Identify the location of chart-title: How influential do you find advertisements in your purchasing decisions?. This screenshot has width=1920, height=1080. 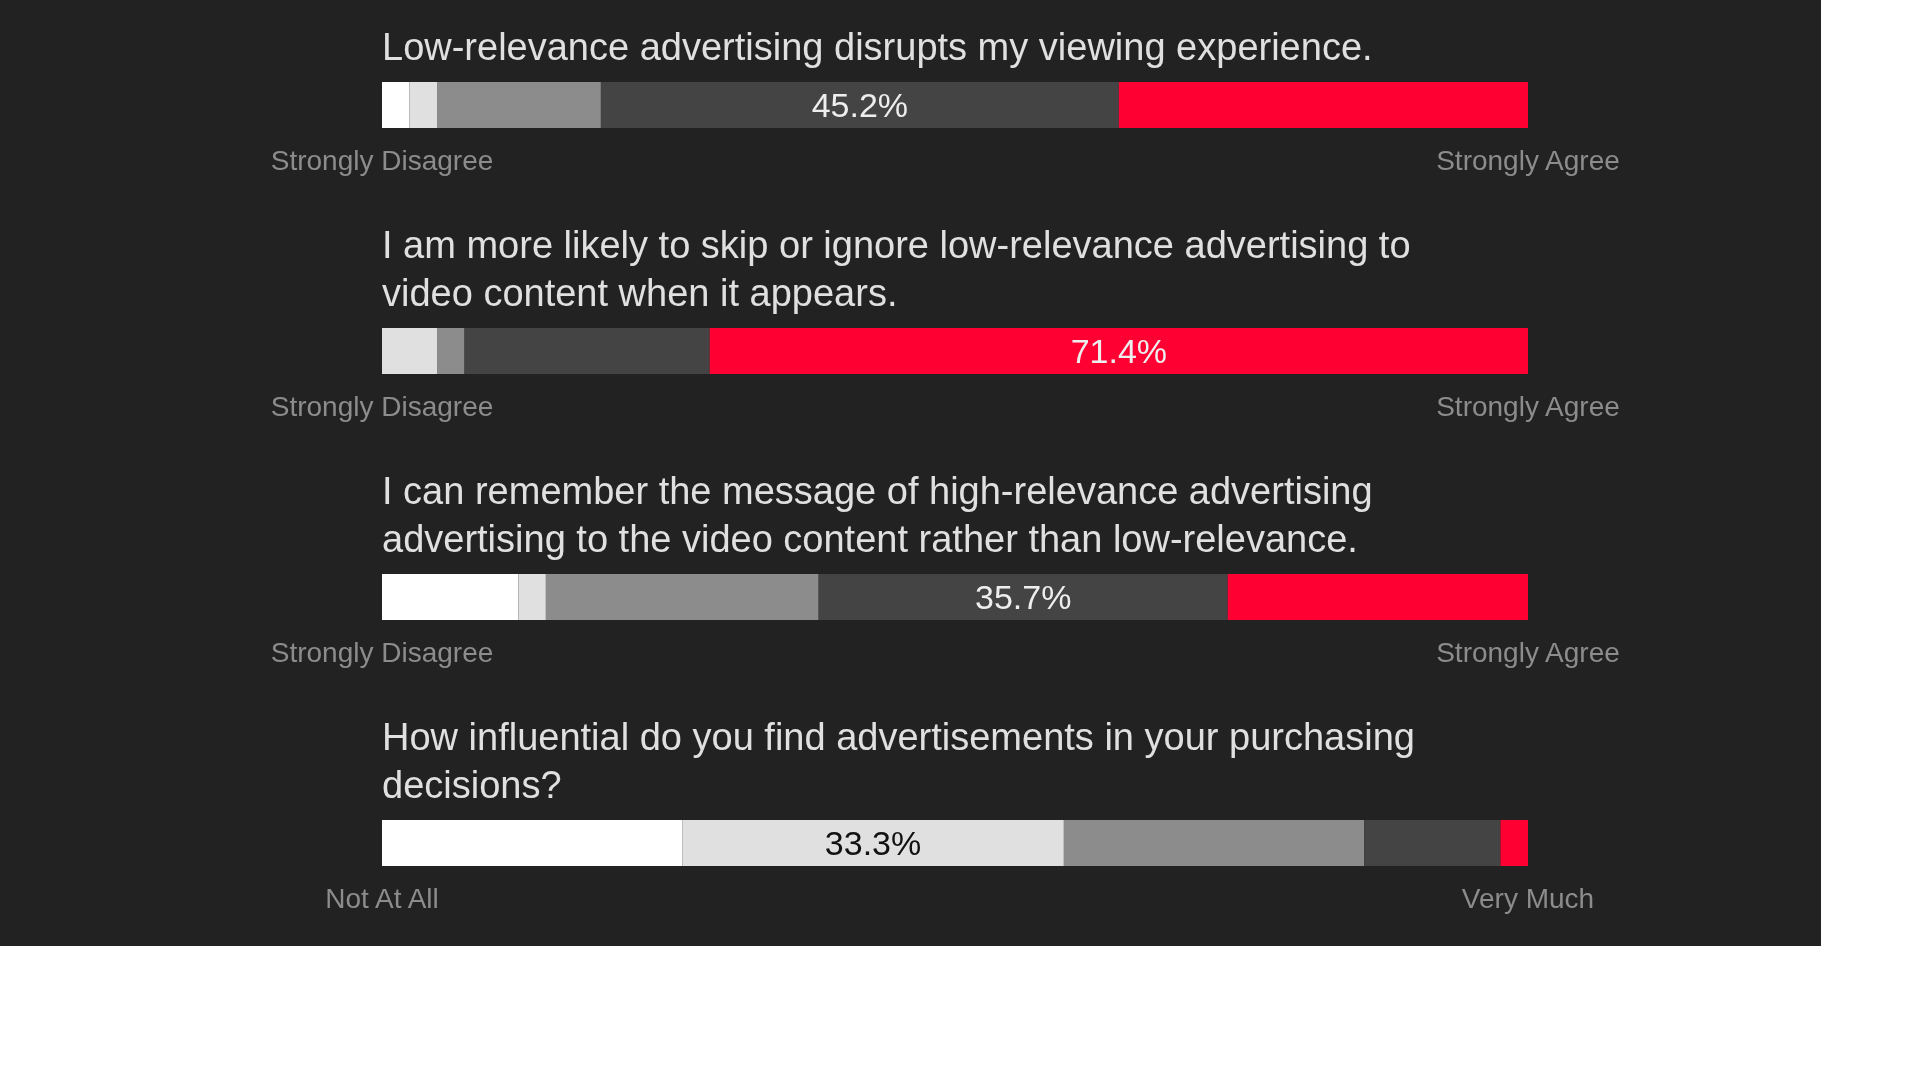
(898, 761).